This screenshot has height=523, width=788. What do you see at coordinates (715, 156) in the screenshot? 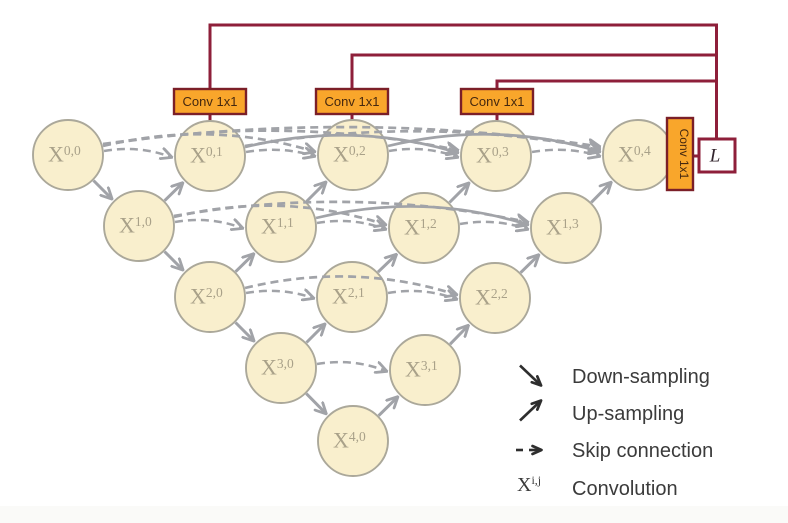
I see `svg-text: L` at bounding box center [715, 156].